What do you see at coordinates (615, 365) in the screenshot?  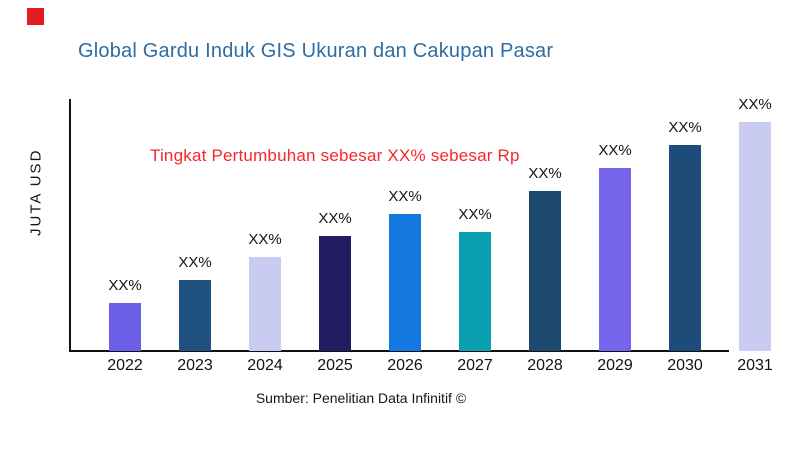 I see `x-tick-2029: 2029` at bounding box center [615, 365].